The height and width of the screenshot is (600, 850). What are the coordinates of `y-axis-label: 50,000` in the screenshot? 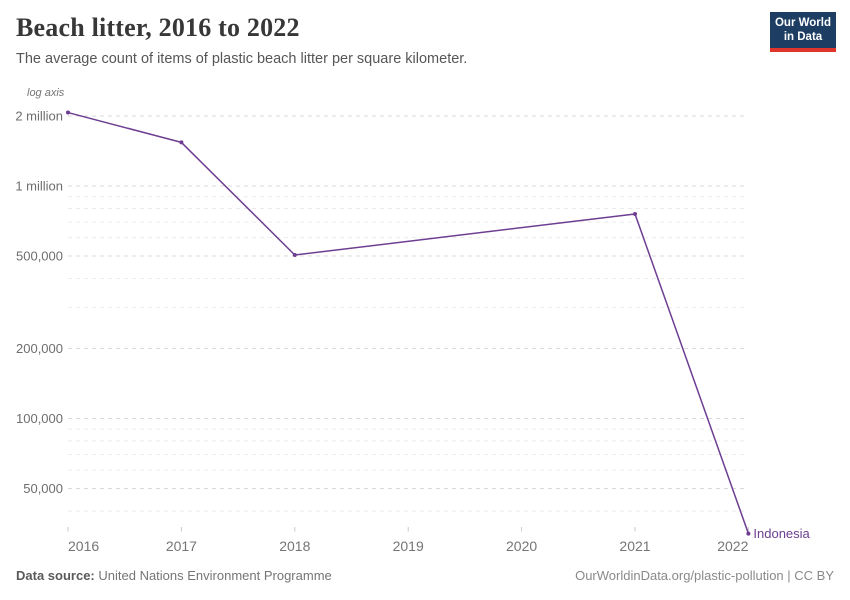 It's located at (43, 488).